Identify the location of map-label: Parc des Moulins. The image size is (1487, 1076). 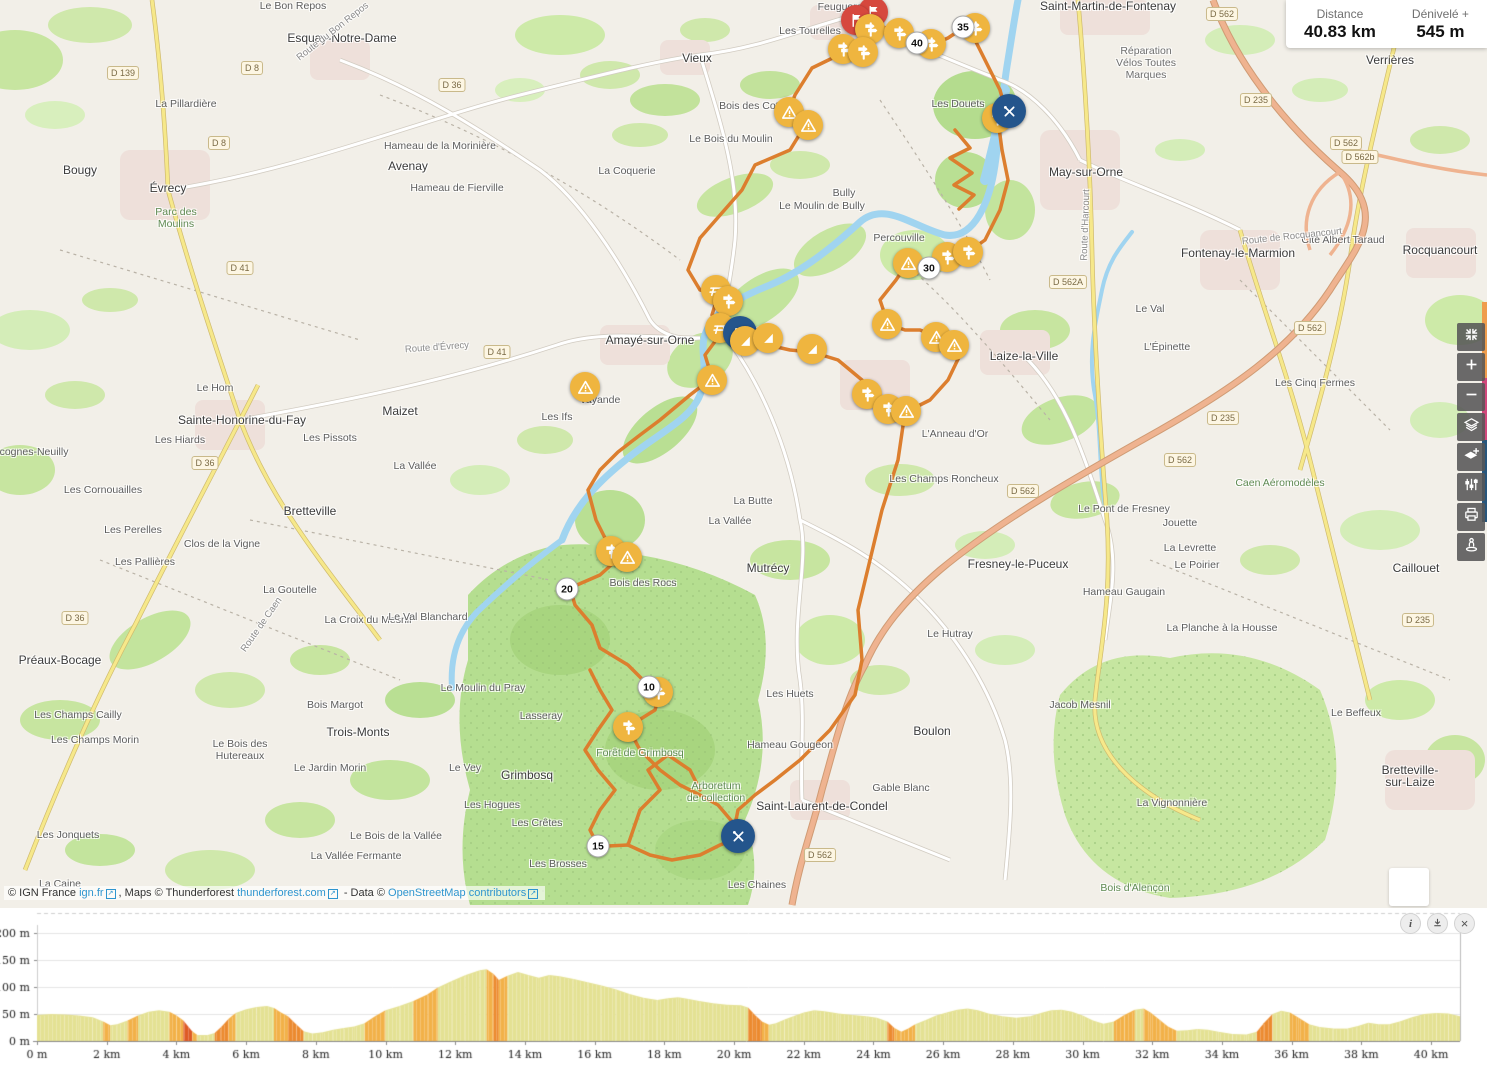
(176, 218).